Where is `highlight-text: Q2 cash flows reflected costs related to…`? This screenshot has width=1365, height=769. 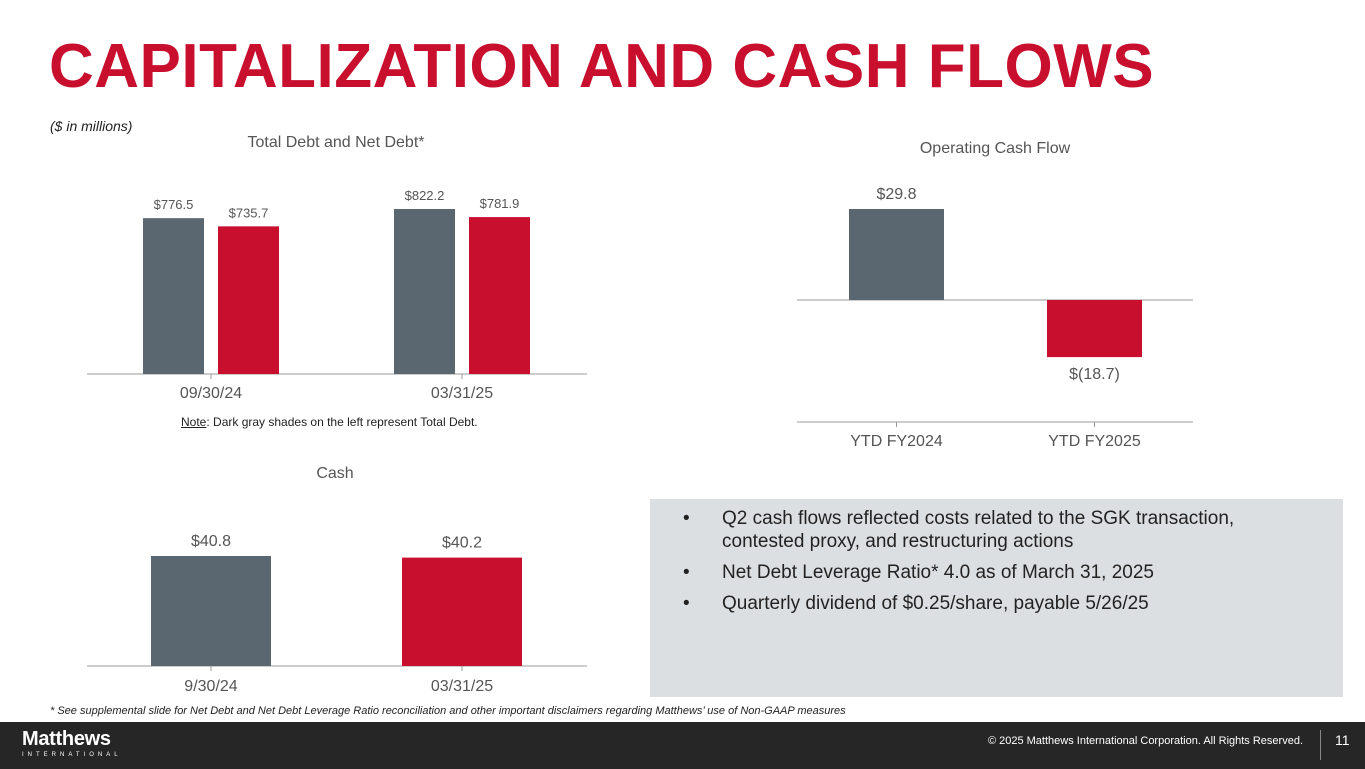
highlight-text: Q2 cash flows reflected costs related to… is located at coordinates (978, 530).